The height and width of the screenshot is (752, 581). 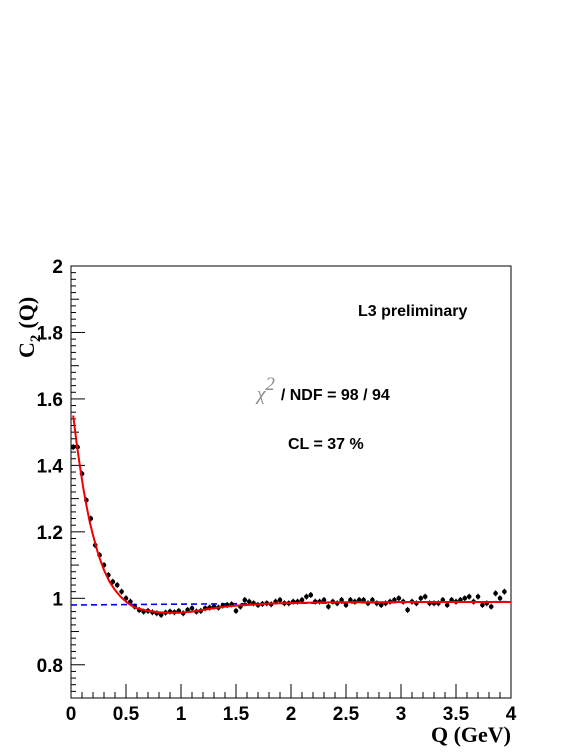 What do you see at coordinates (57, 599) in the screenshot?
I see `y-tick-label: 1` at bounding box center [57, 599].